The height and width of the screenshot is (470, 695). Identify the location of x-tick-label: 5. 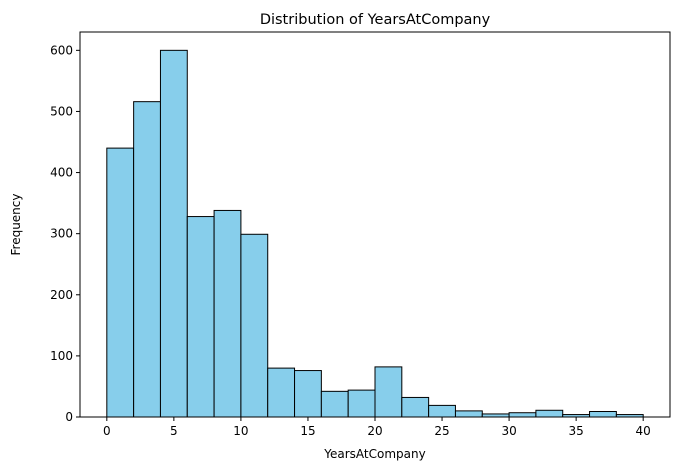
(174, 431).